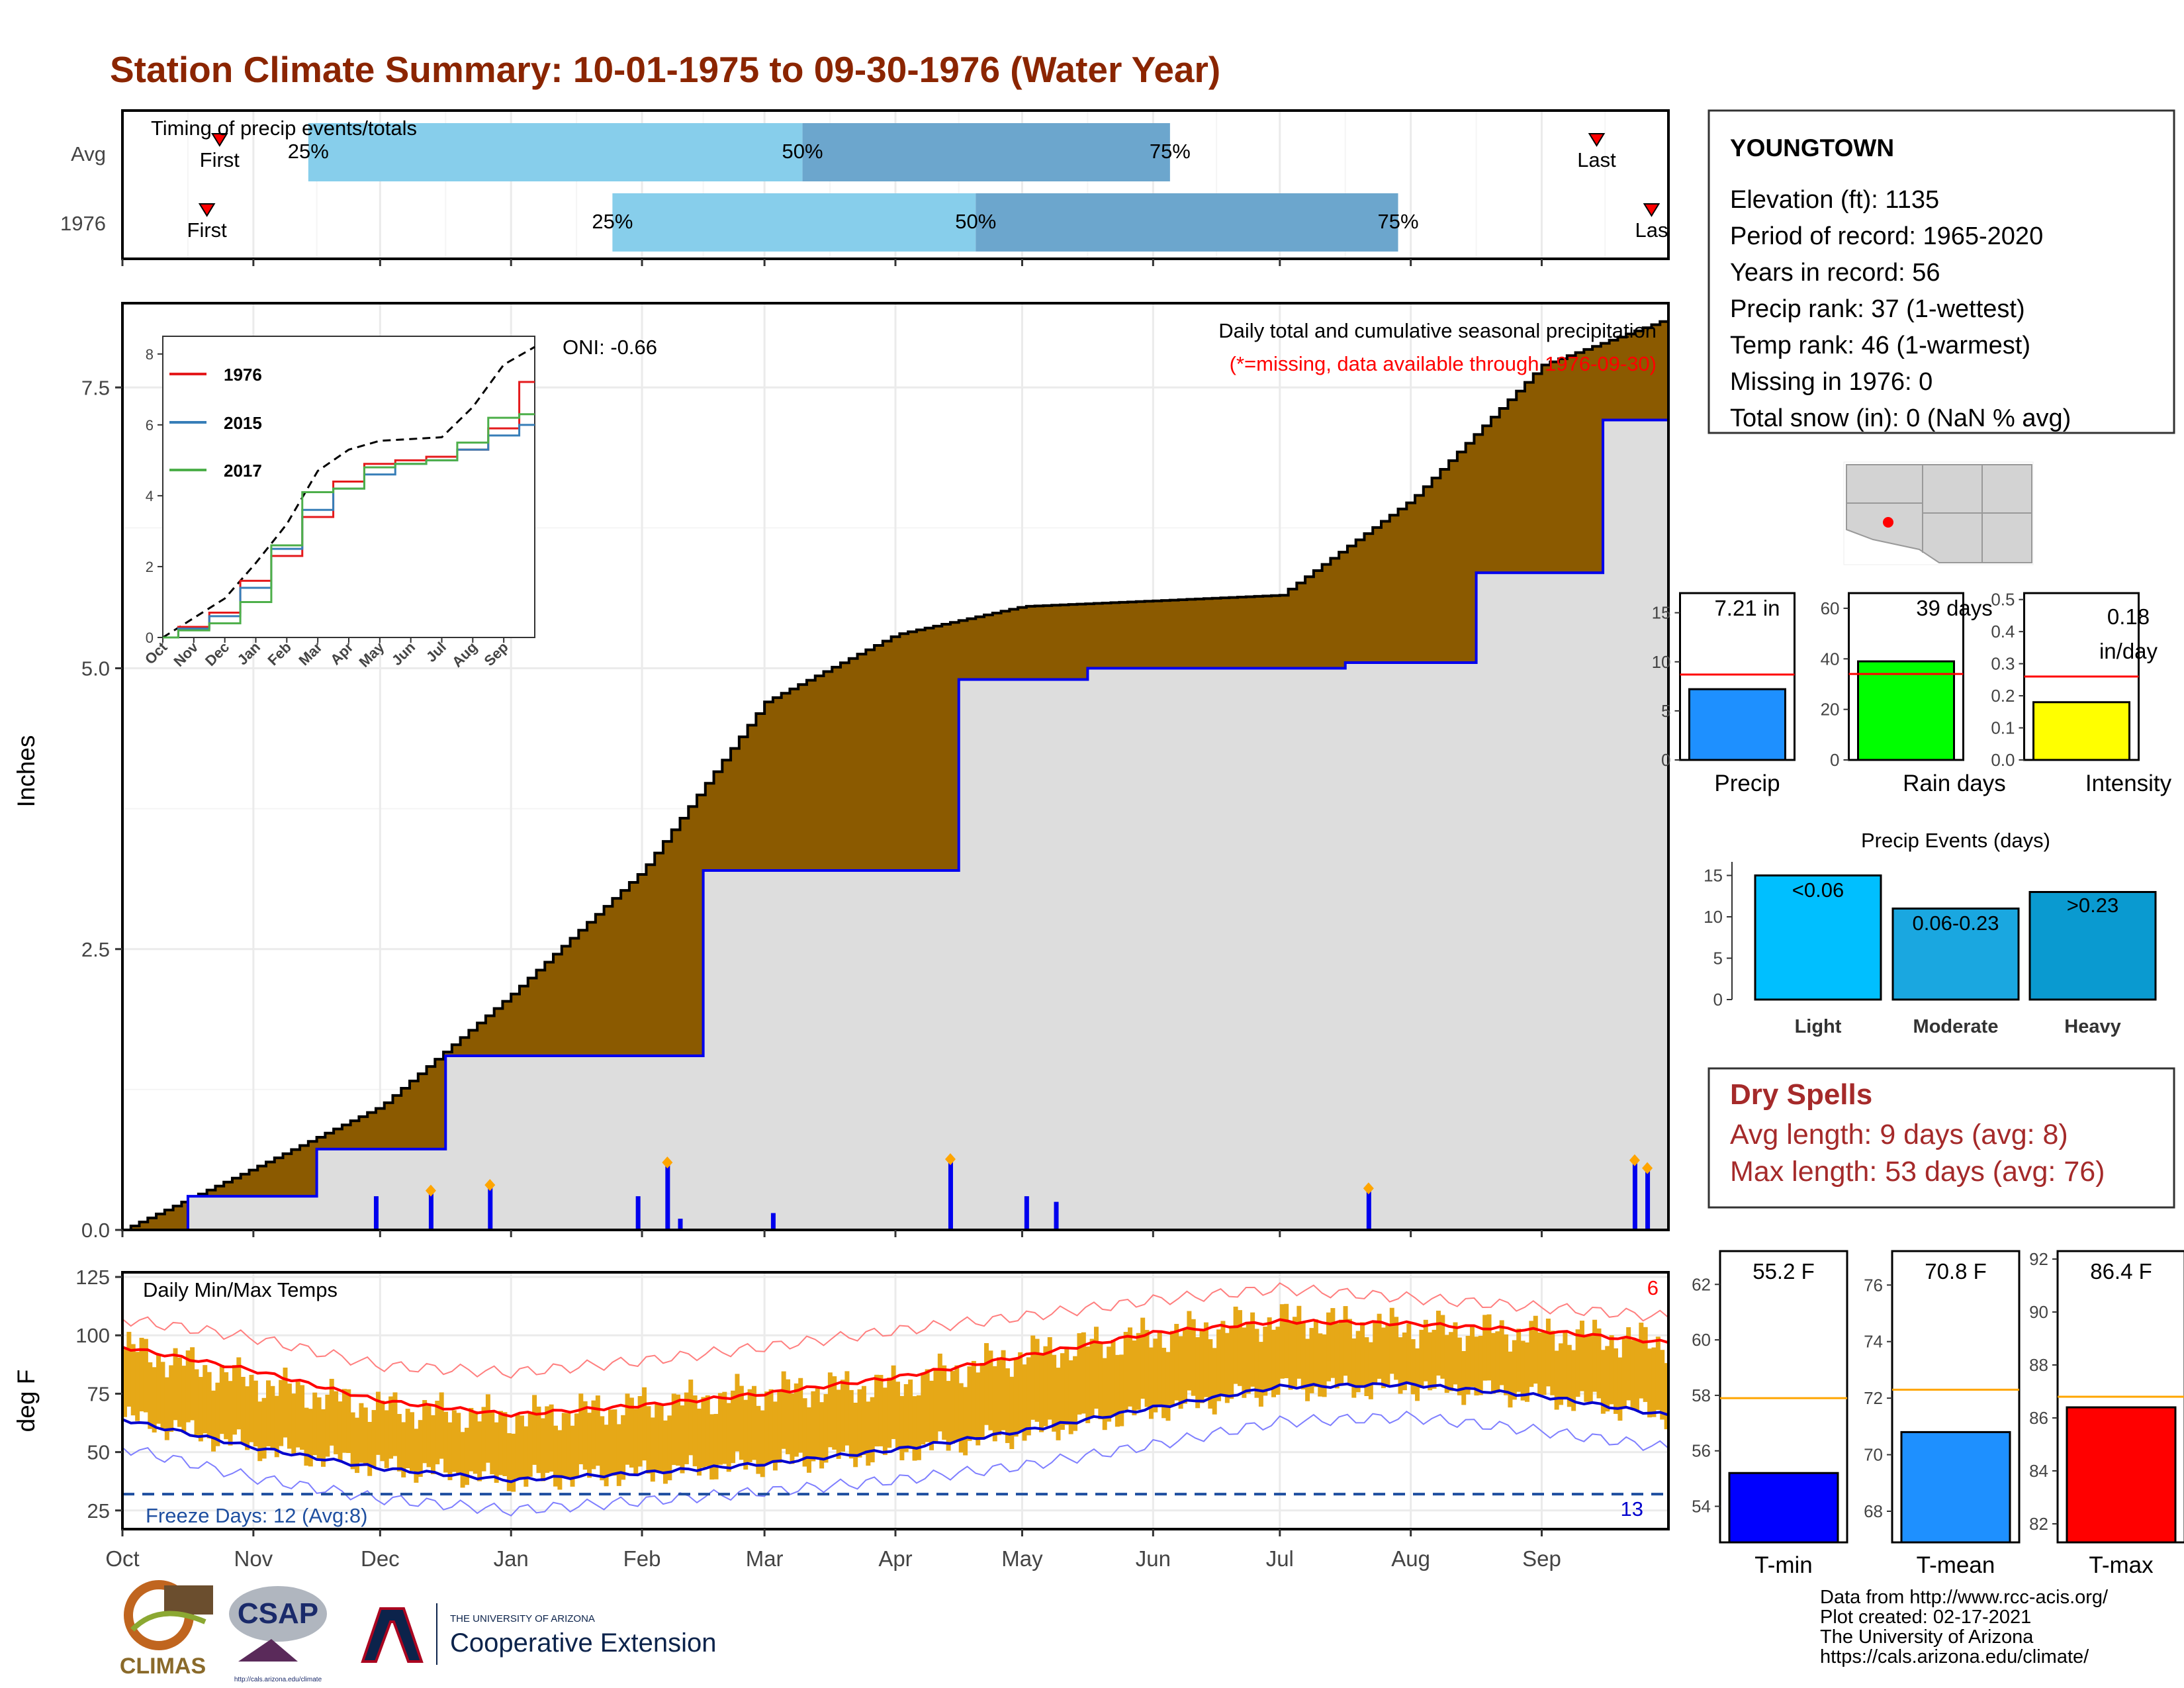 Image resolution: width=2184 pixels, height=1688 pixels. I want to click on precip-y-label: Inches, so click(26, 771).